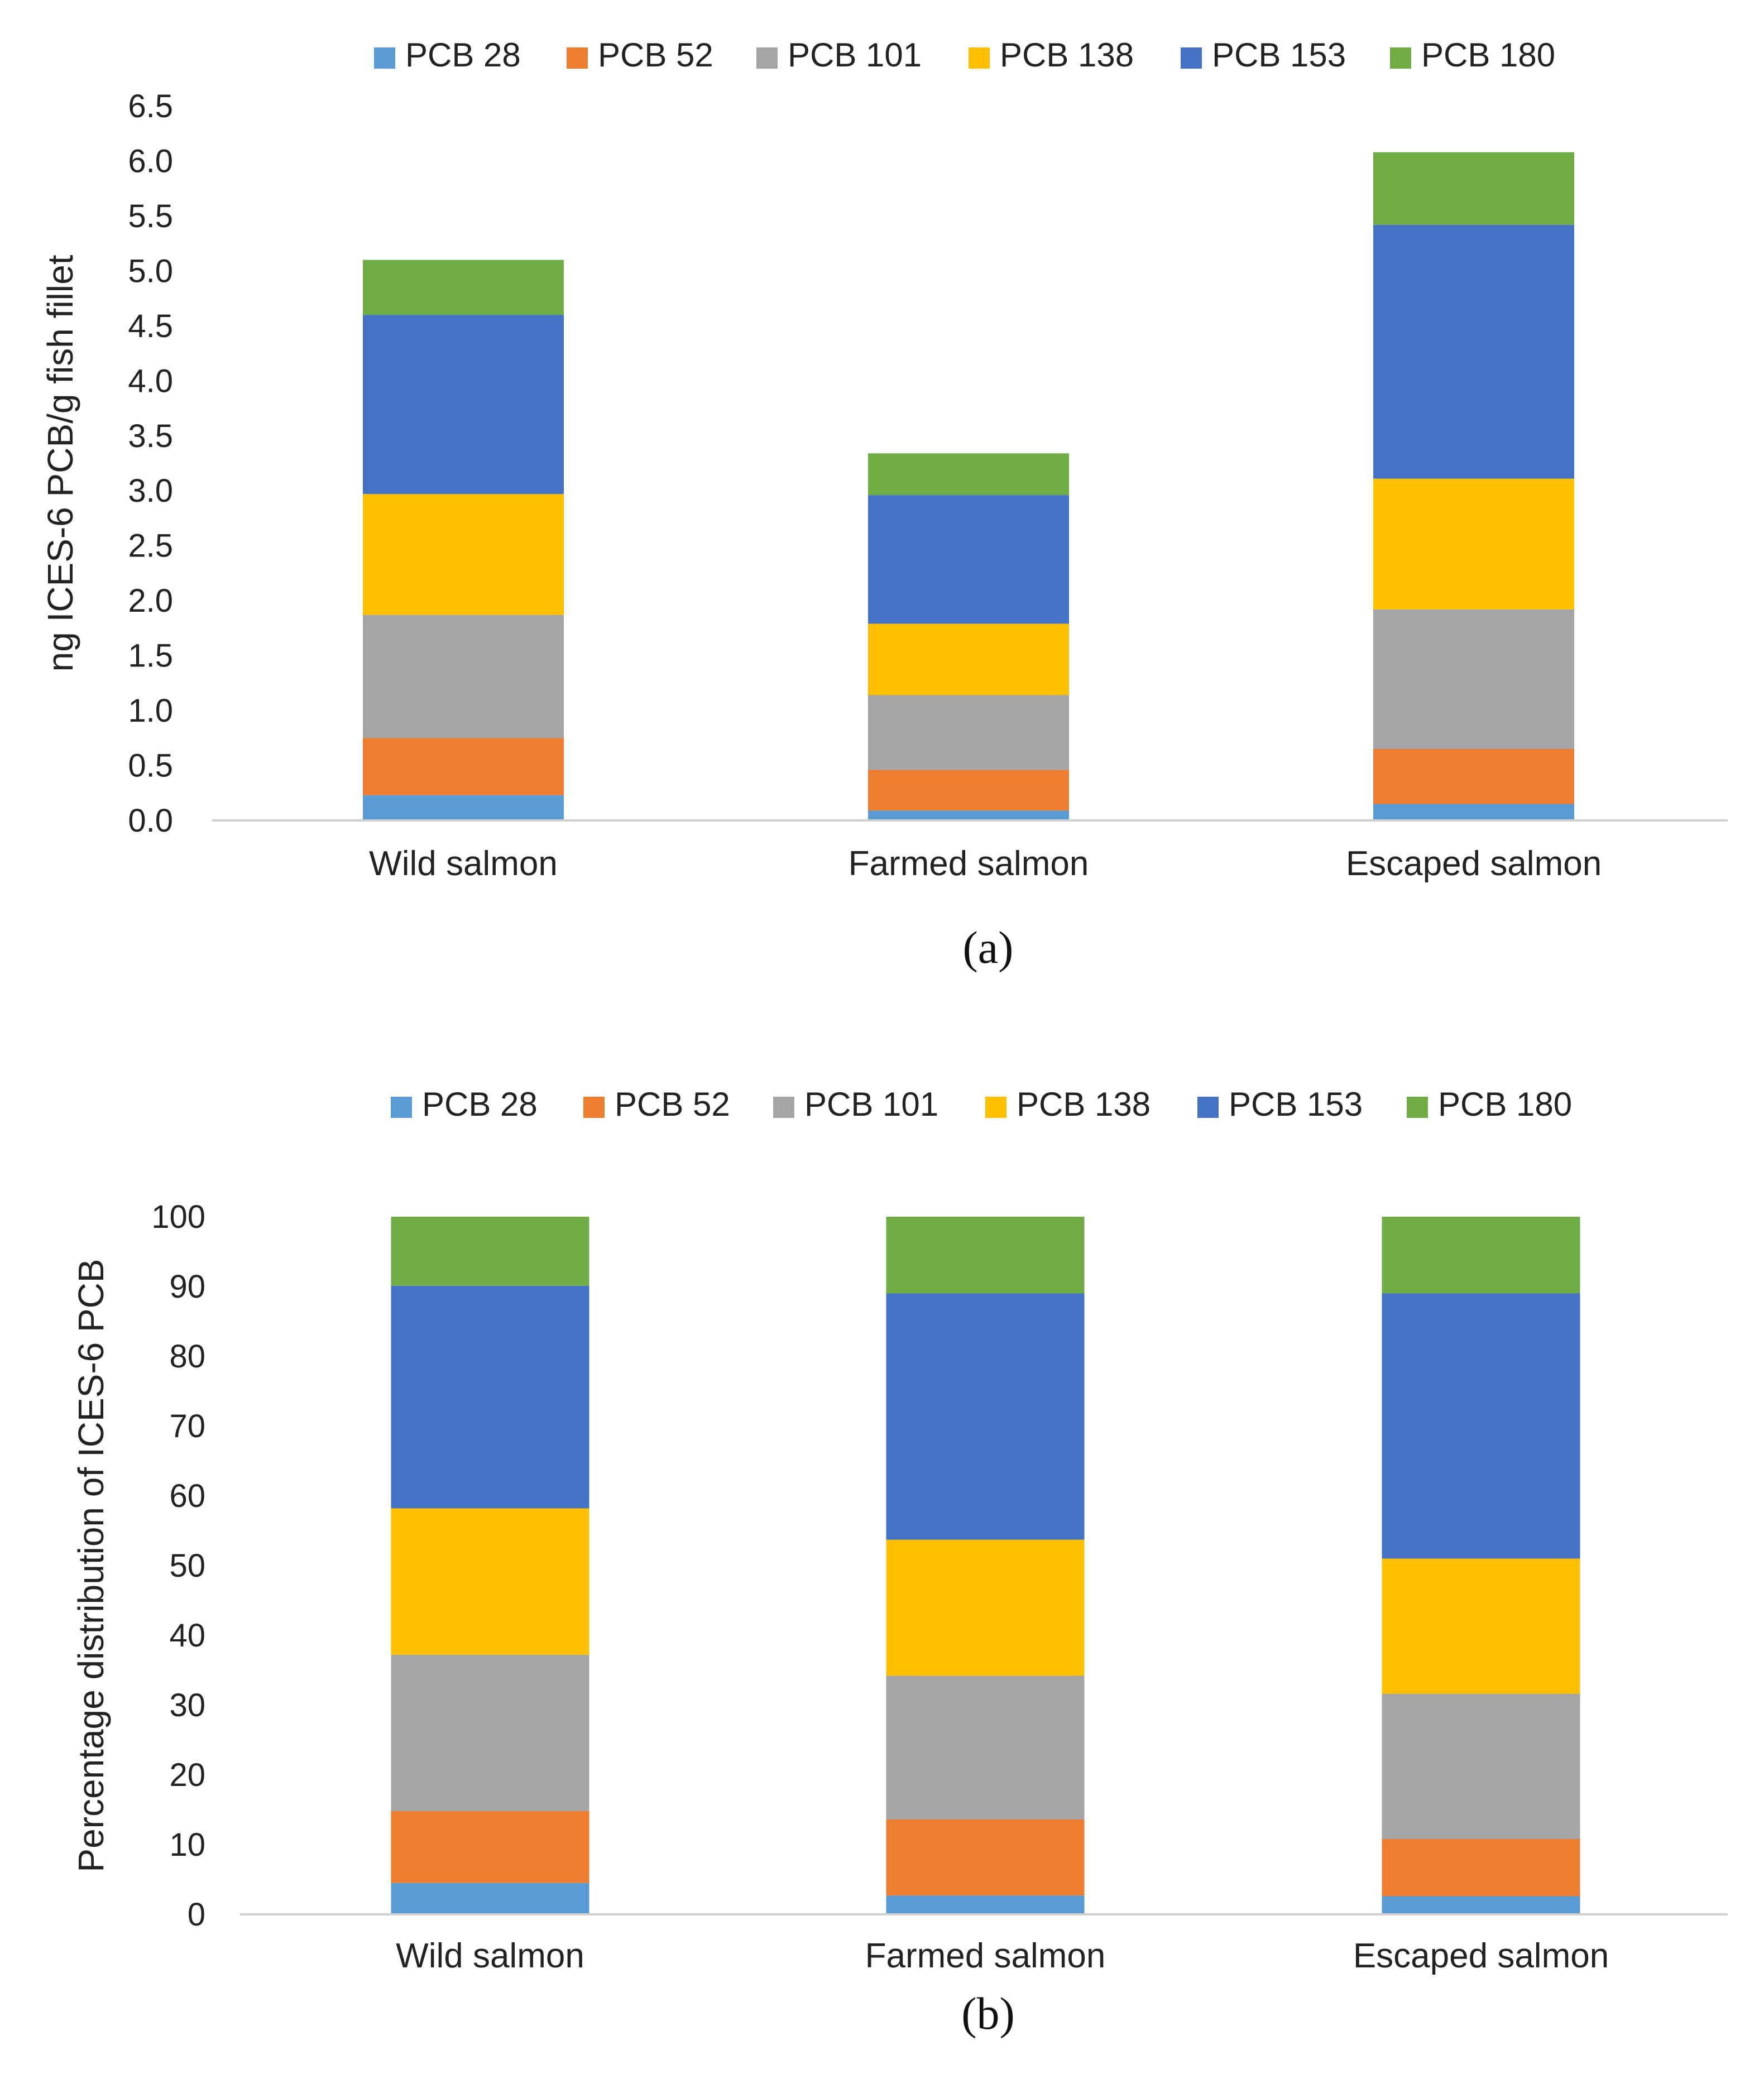 This screenshot has width=1764, height=2079. Describe the element at coordinates (196, 1915) in the screenshot. I see `y-tick-label: 0` at that location.